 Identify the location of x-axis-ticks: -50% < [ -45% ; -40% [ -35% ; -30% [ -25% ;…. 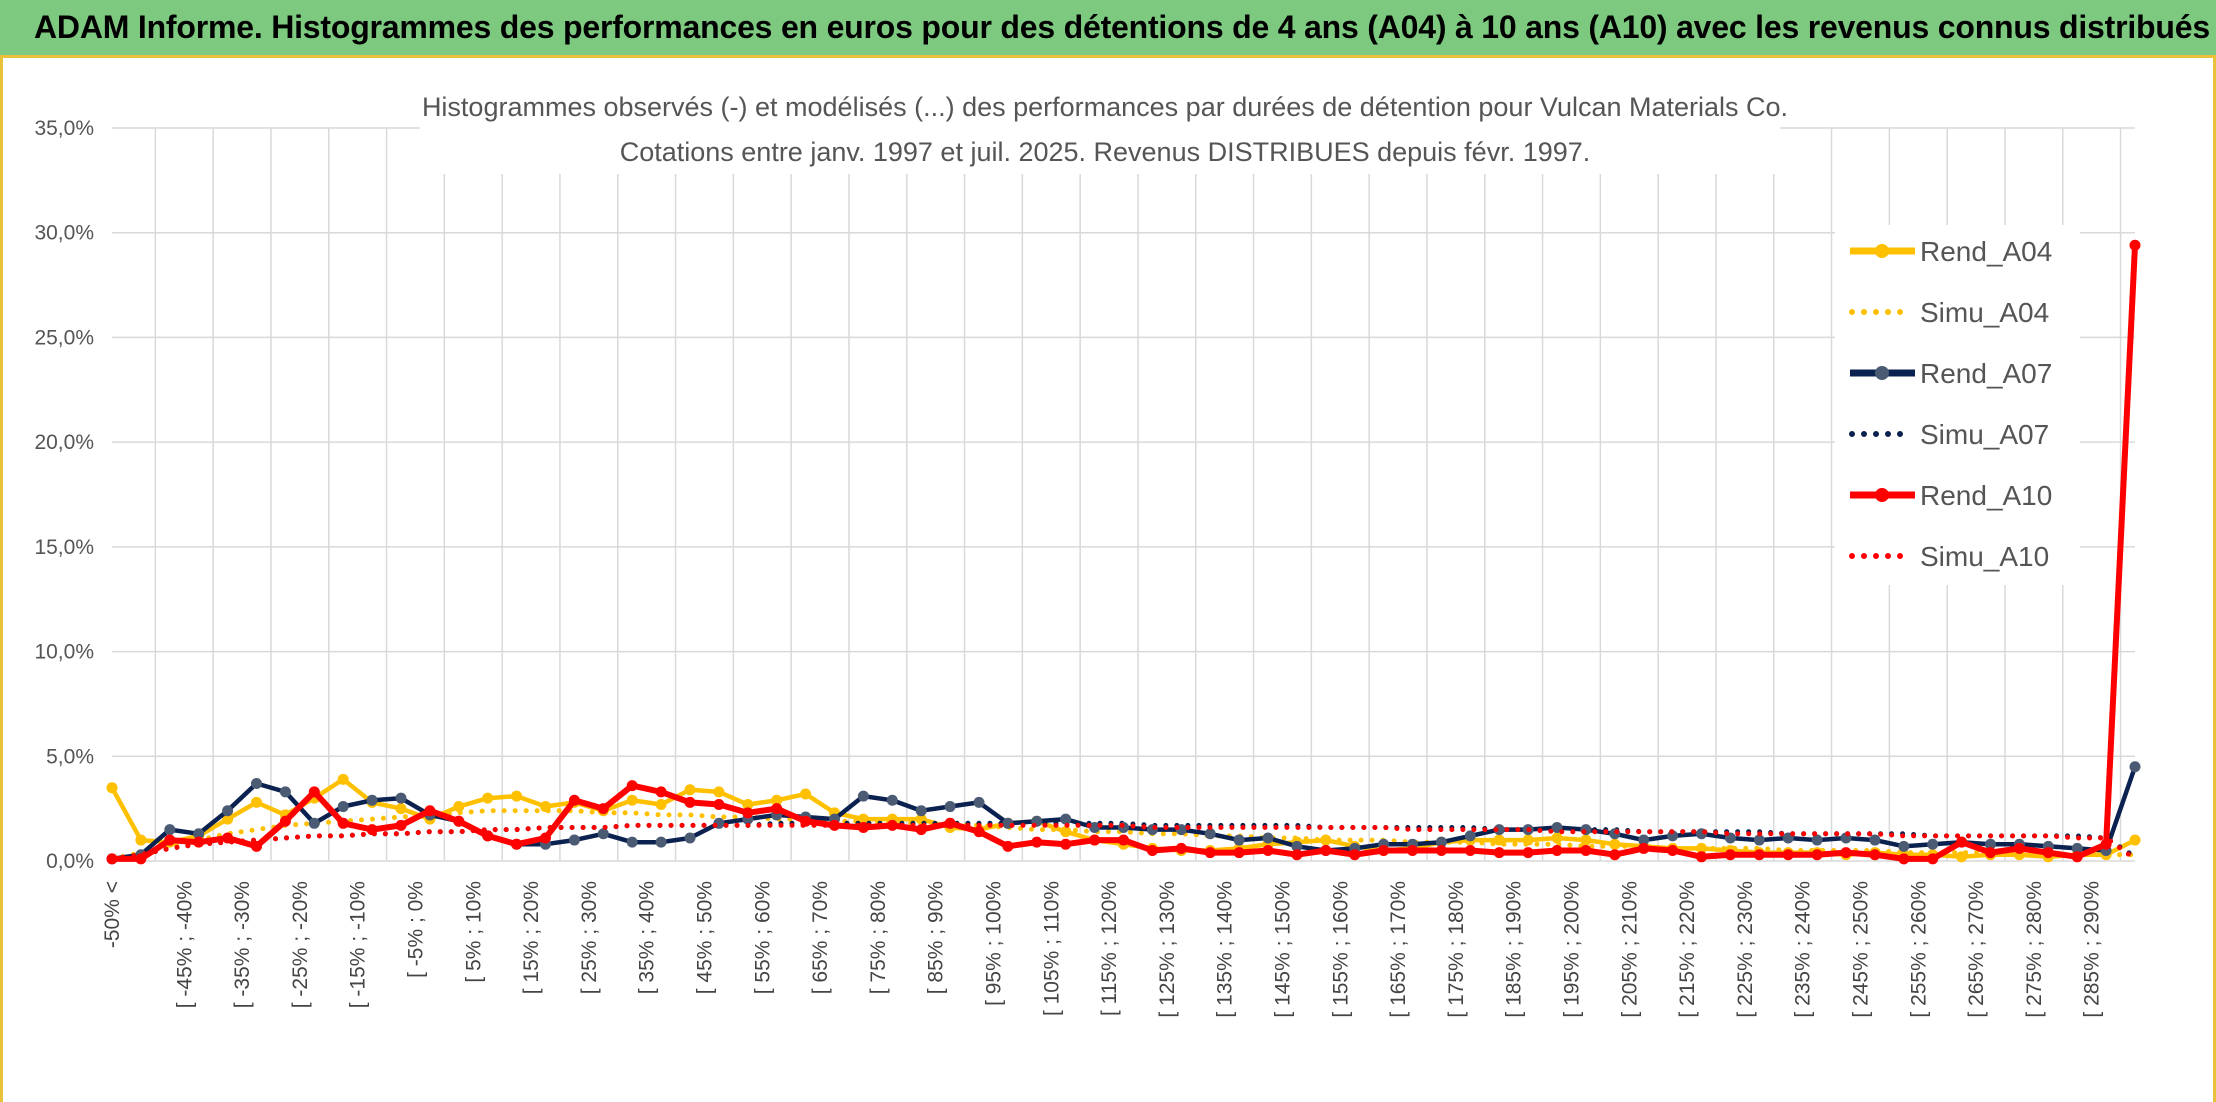
(1102, 949).